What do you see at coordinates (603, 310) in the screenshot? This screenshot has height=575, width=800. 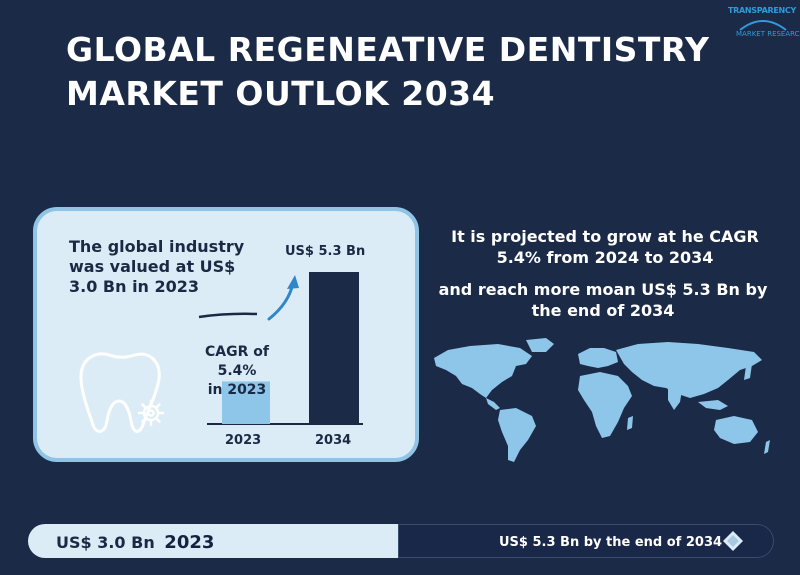 I see `projection-line-4: the end of 2034` at bounding box center [603, 310].